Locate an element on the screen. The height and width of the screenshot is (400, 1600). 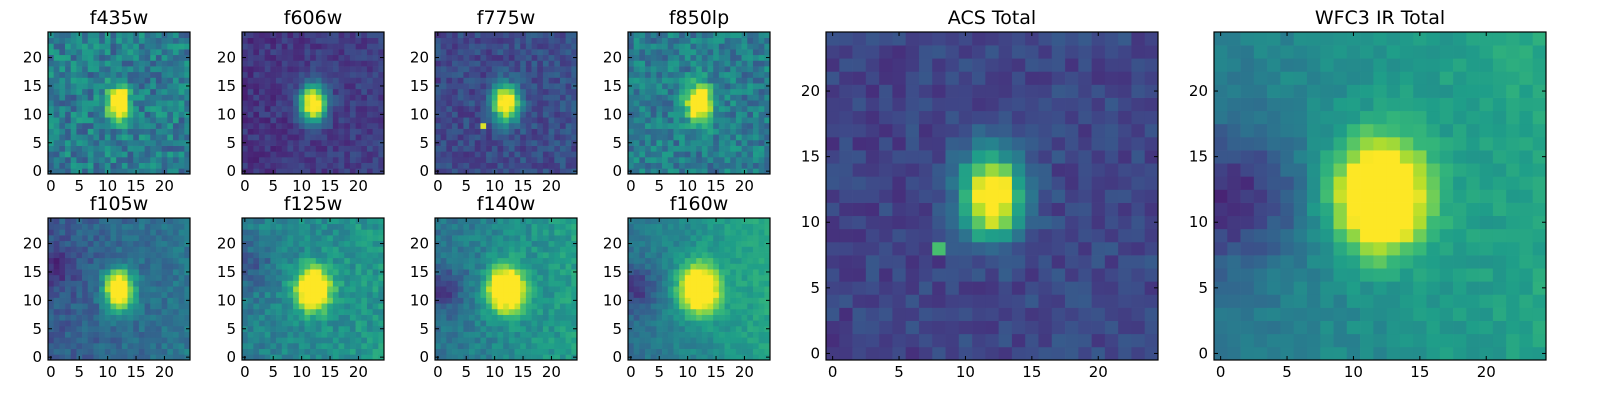
y-tick-label: 10 is located at coordinates (32, 300).